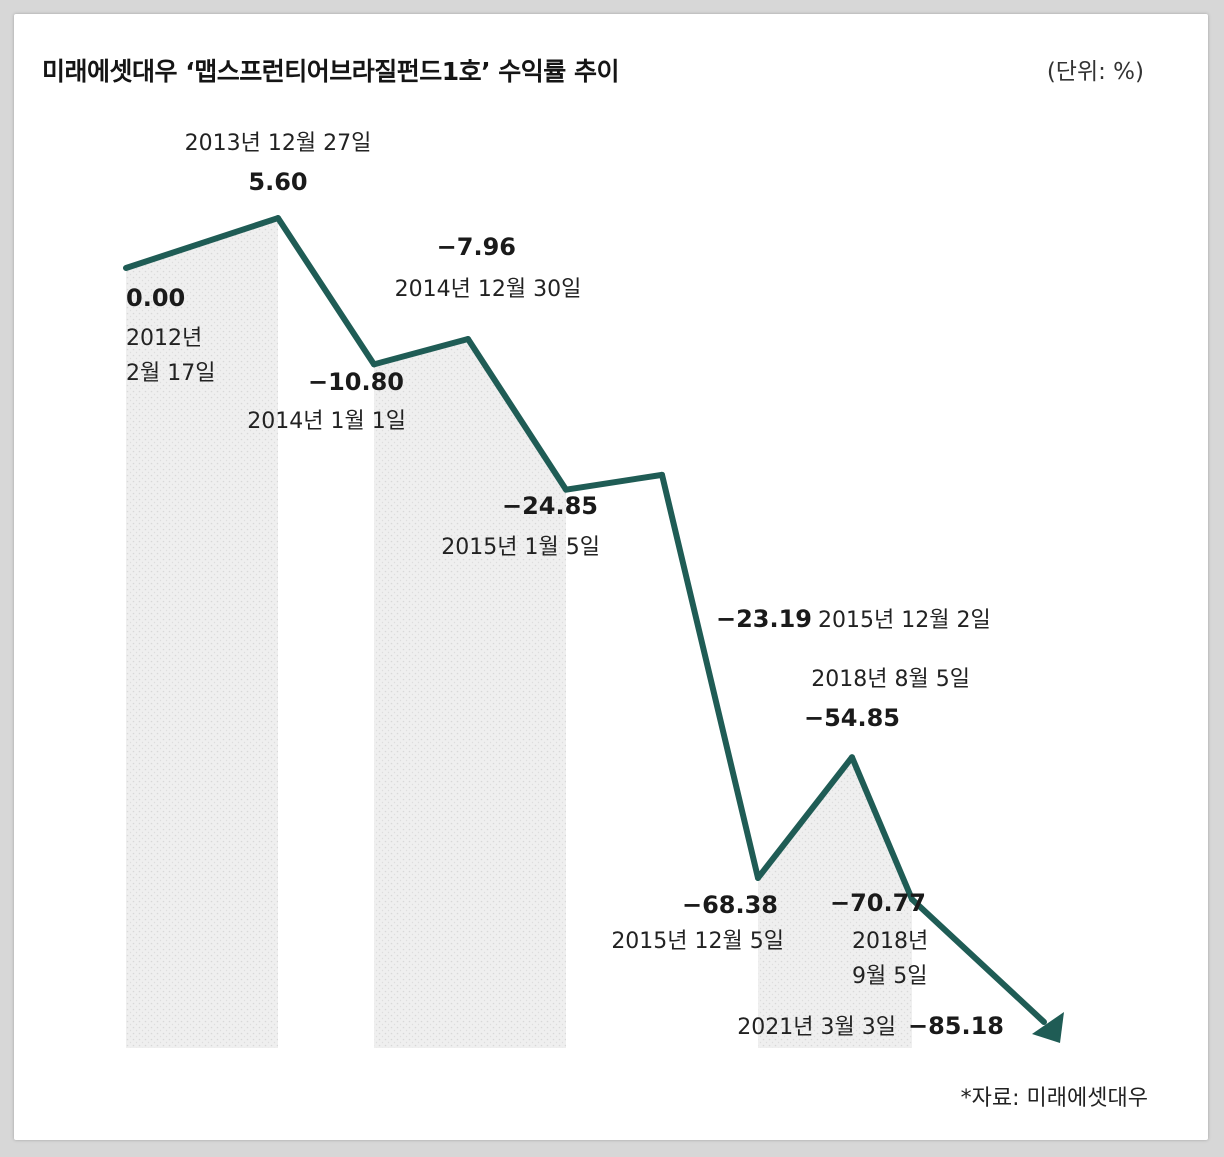  Describe the element at coordinates (904, 620) in the screenshot. I see `date-label-5: 2015년 12월 2일` at that location.